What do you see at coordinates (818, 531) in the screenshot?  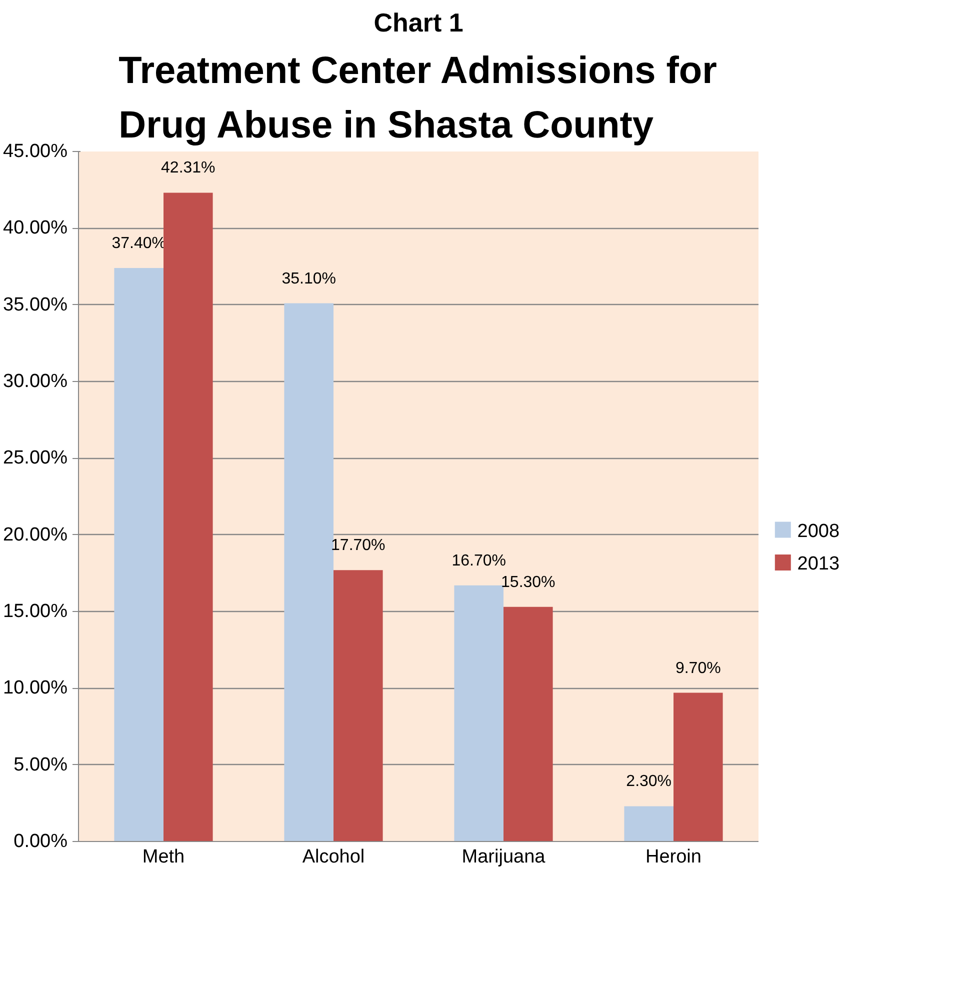 I see `legend-label: 2008` at bounding box center [818, 531].